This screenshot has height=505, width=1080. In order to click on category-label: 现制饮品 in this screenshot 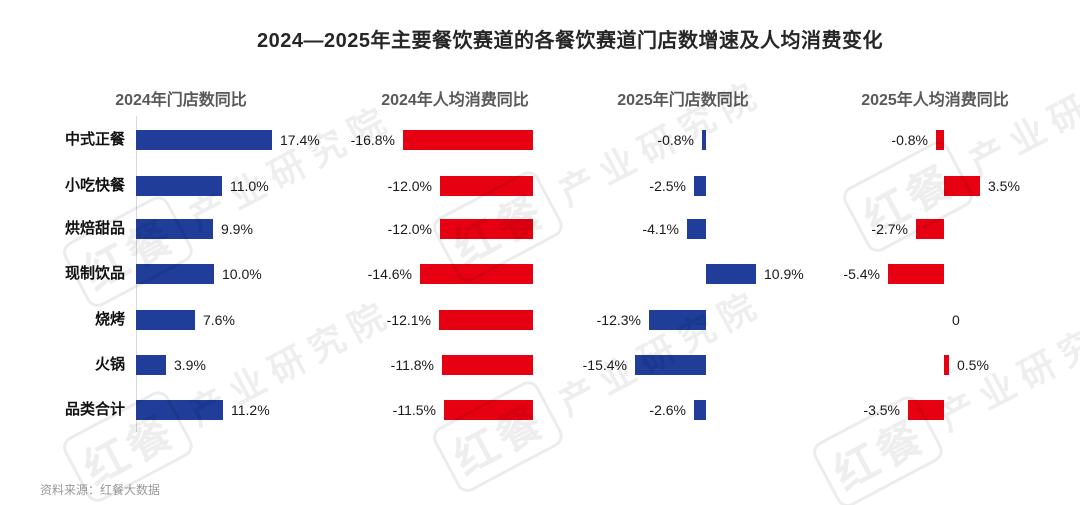, I will do `click(94, 273)`.